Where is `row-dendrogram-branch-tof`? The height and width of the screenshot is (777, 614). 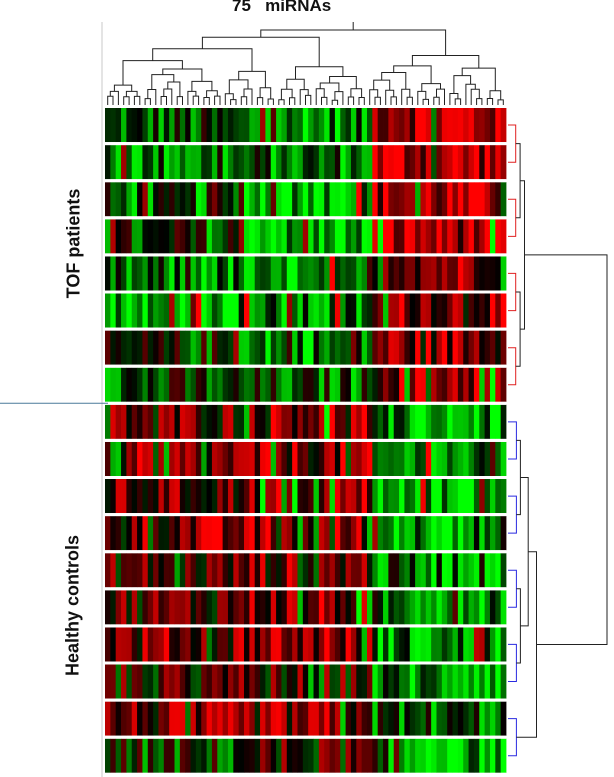 row-dendrogram-branch-tof is located at coordinates (512, 366).